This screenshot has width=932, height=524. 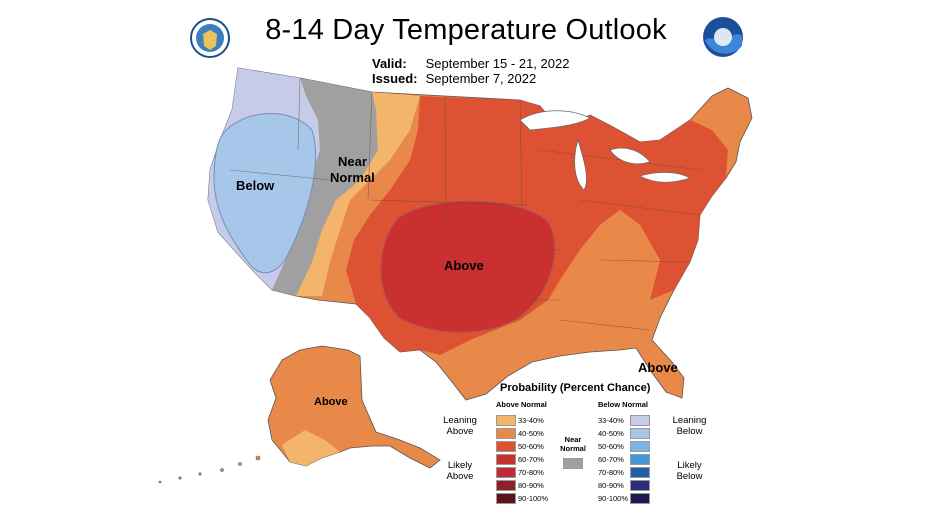 I want to click on map-label-normal: Normal, so click(x=352, y=177).